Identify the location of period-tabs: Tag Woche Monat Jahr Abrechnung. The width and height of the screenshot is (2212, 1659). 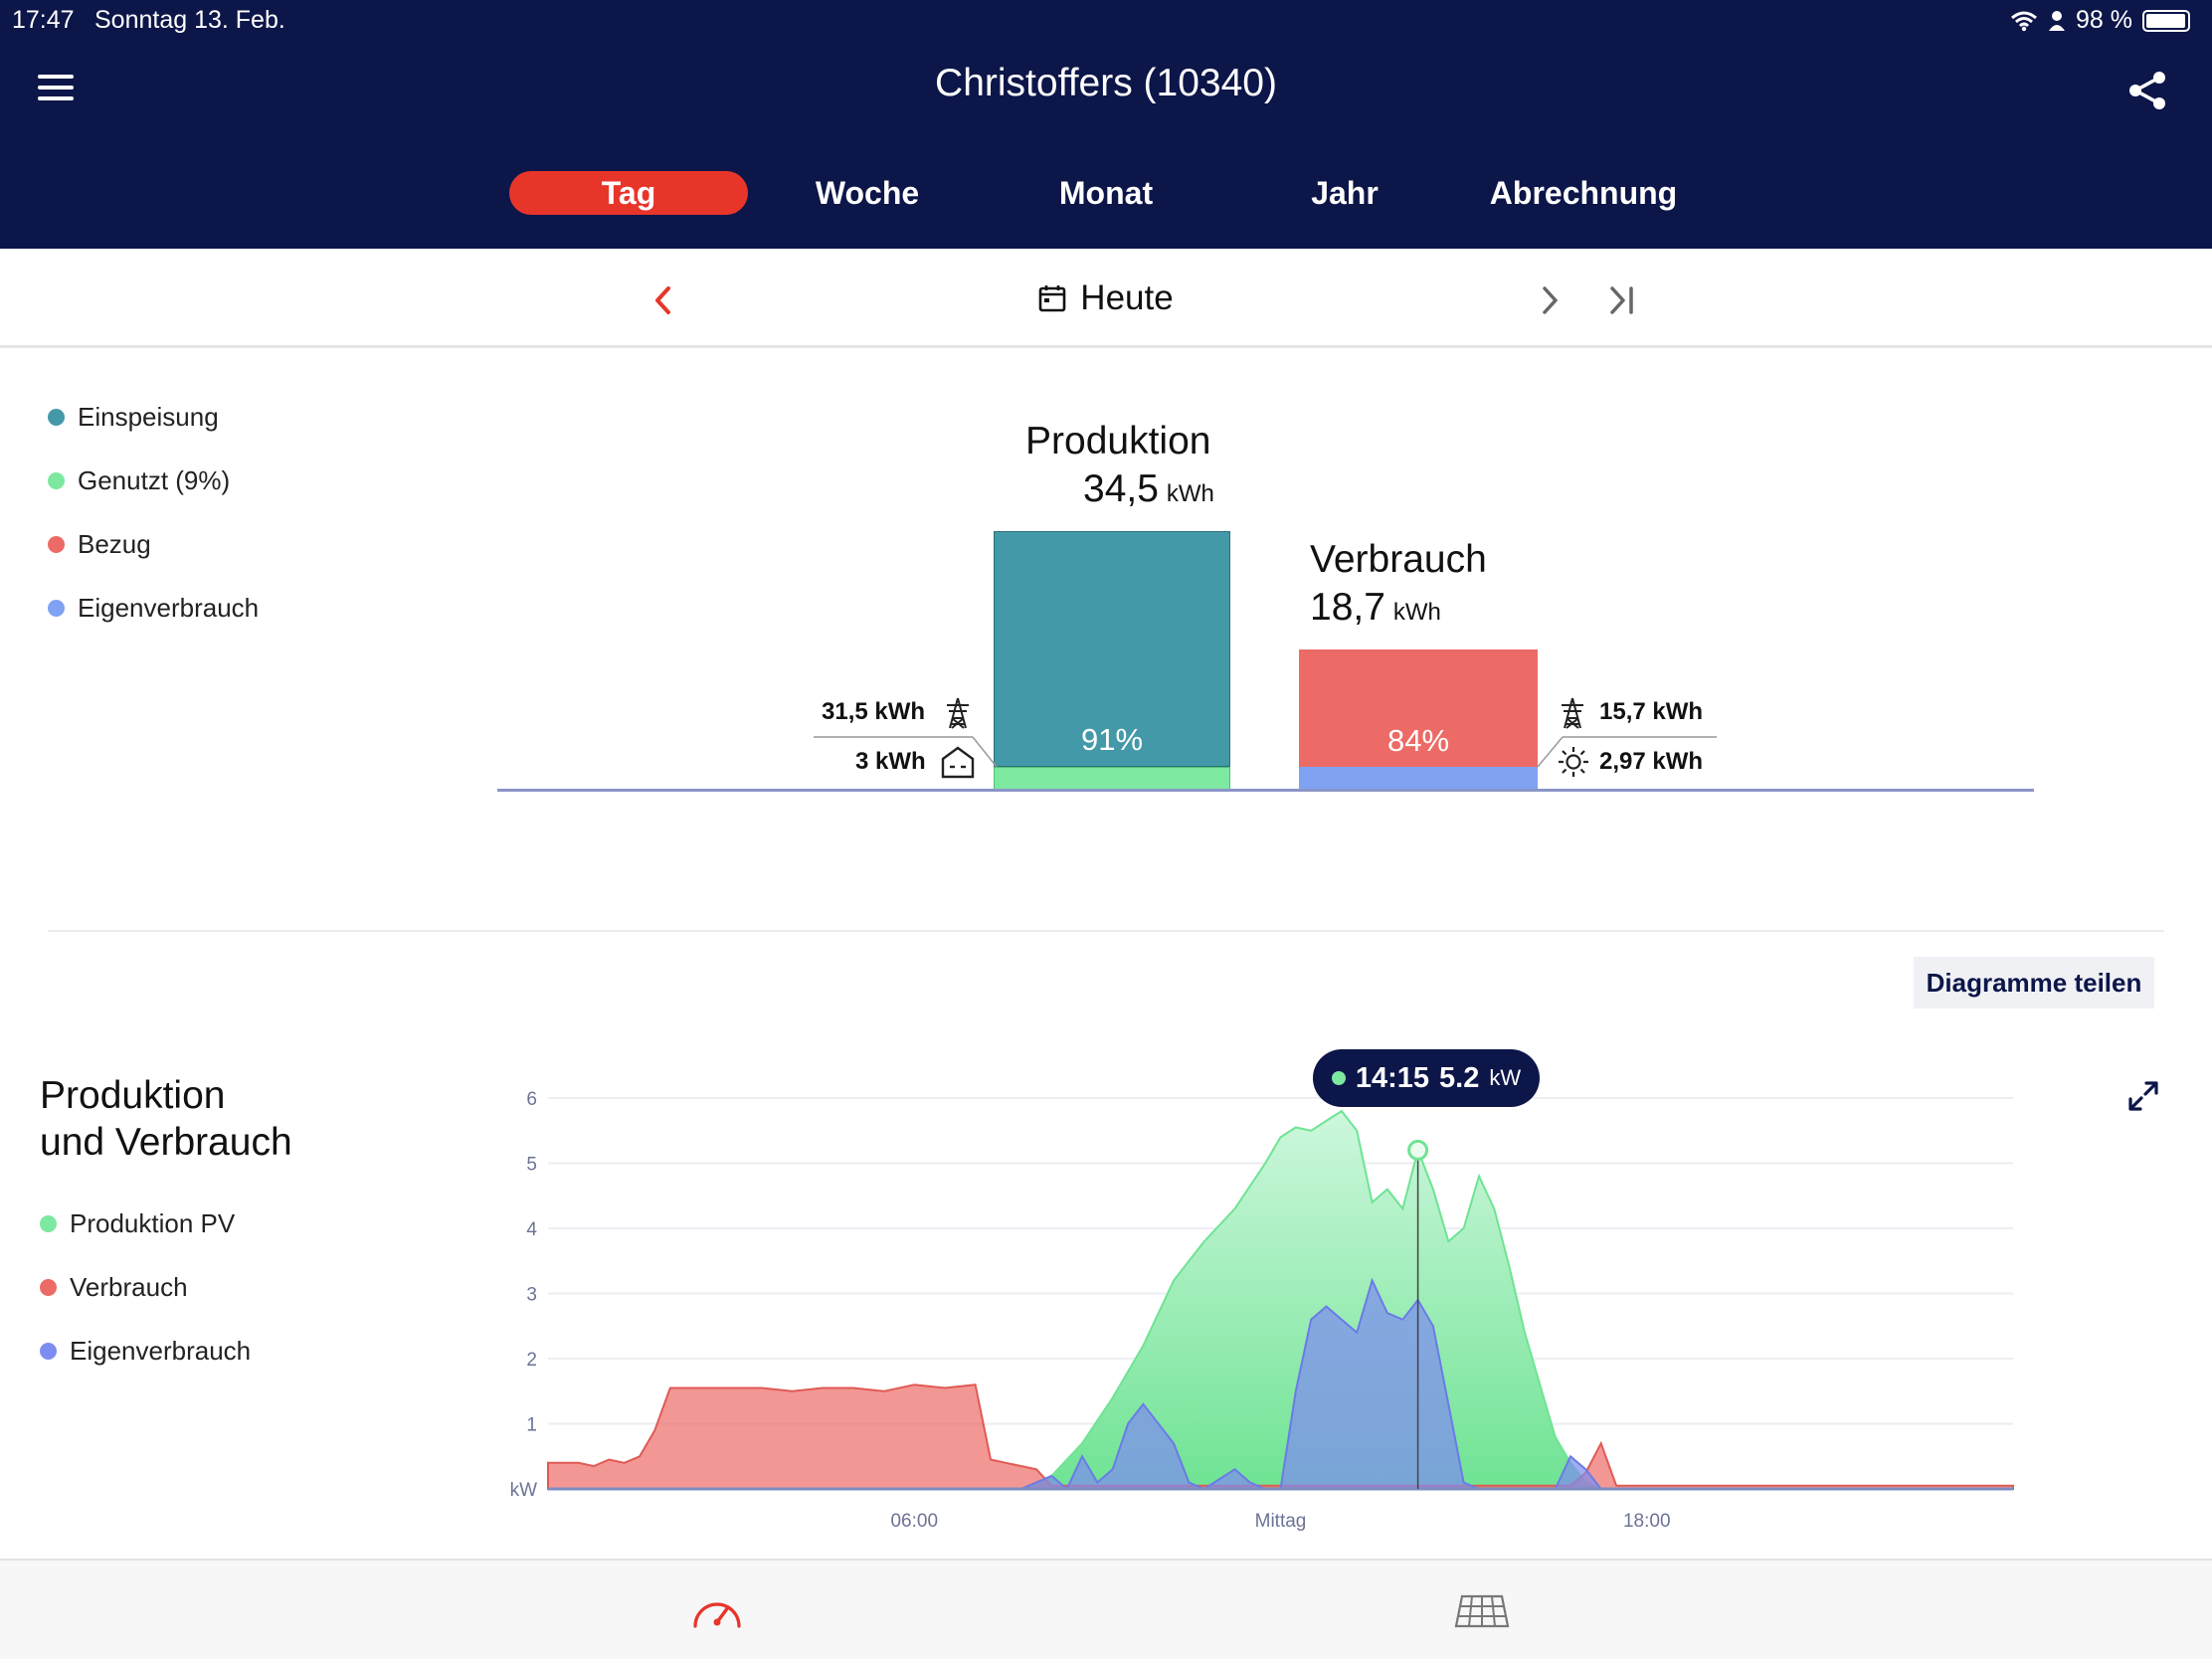
(1106, 195).